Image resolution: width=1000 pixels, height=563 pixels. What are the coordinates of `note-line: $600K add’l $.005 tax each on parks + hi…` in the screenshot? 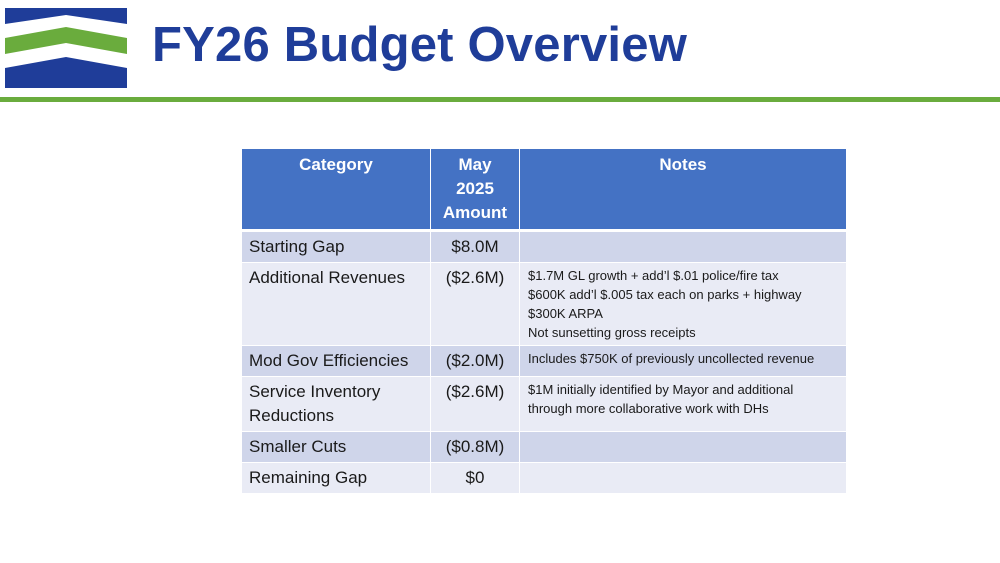 It's located at (665, 294).